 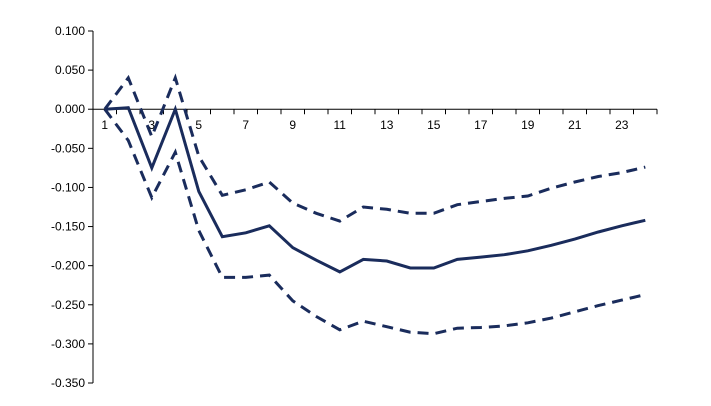 What do you see at coordinates (68, 227) in the screenshot?
I see `y-tick-label: -0.150` at bounding box center [68, 227].